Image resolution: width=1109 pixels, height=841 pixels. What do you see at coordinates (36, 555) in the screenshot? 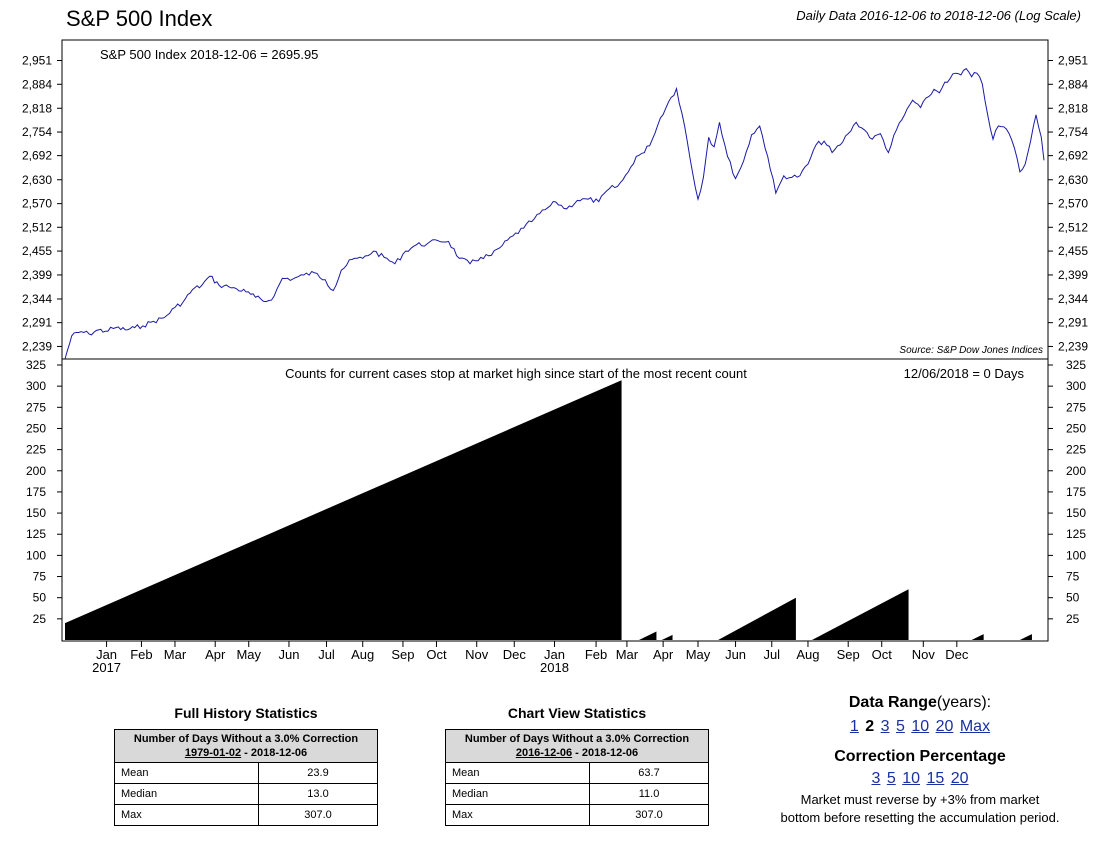
I see `count-tick-label-left: 100` at bounding box center [36, 555].